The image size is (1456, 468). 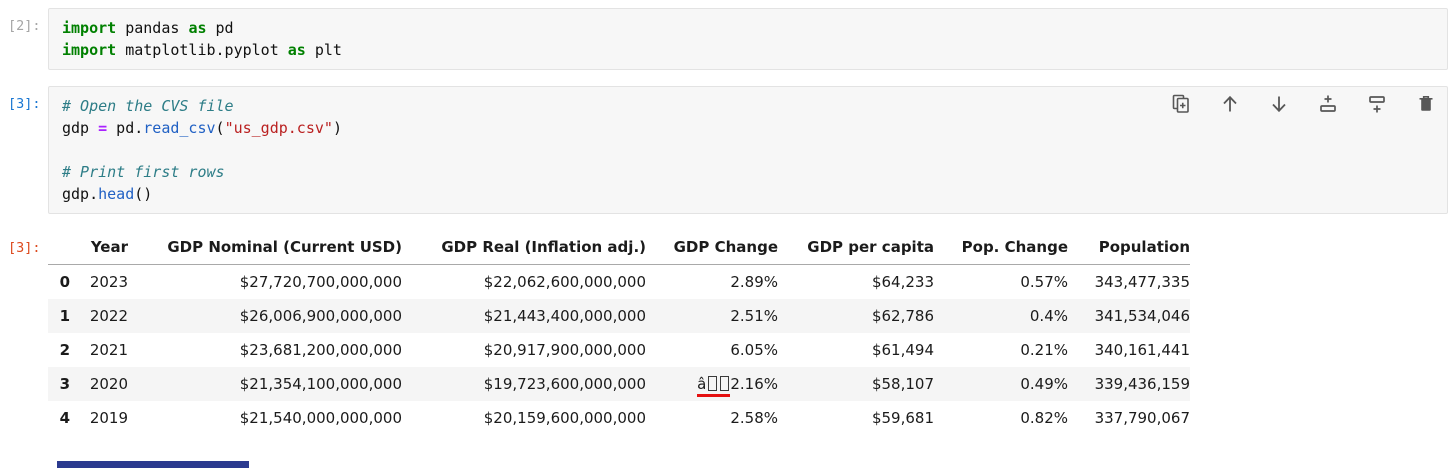 What do you see at coordinates (24, 104) in the screenshot?
I see `input-prompt: [3]:` at bounding box center [24, 104].